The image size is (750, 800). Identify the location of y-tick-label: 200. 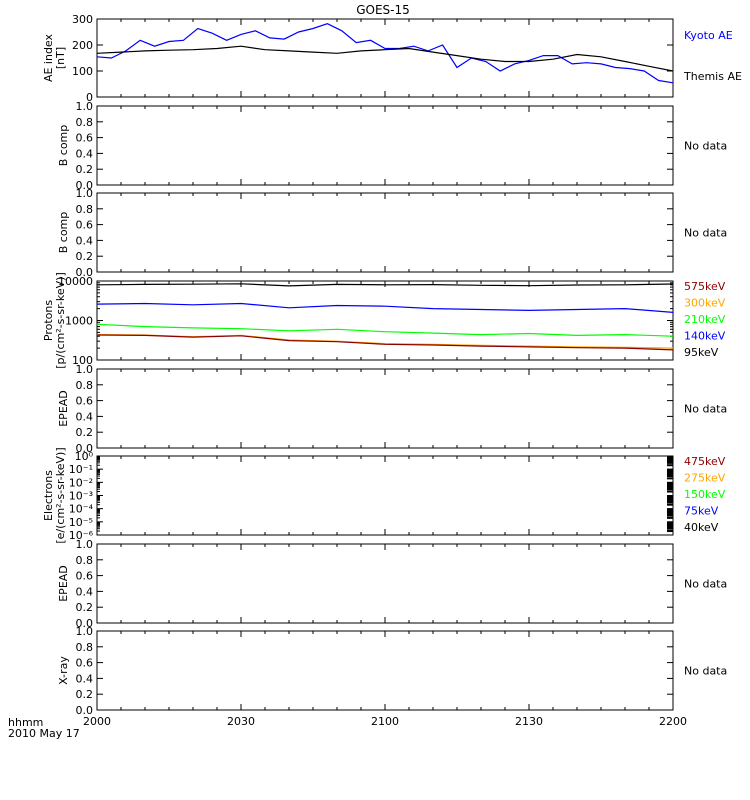
(82, 45).